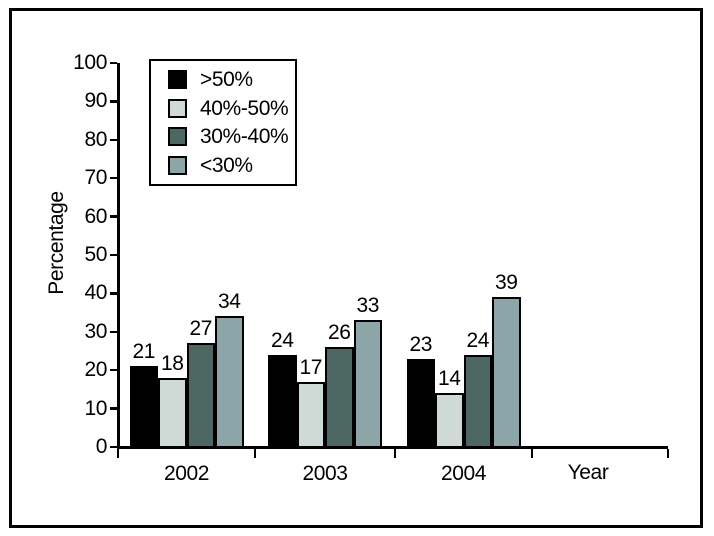 This screenshot has width=714, height=536. I want to click on legend-item: 30%-40%, so click(231, 136).